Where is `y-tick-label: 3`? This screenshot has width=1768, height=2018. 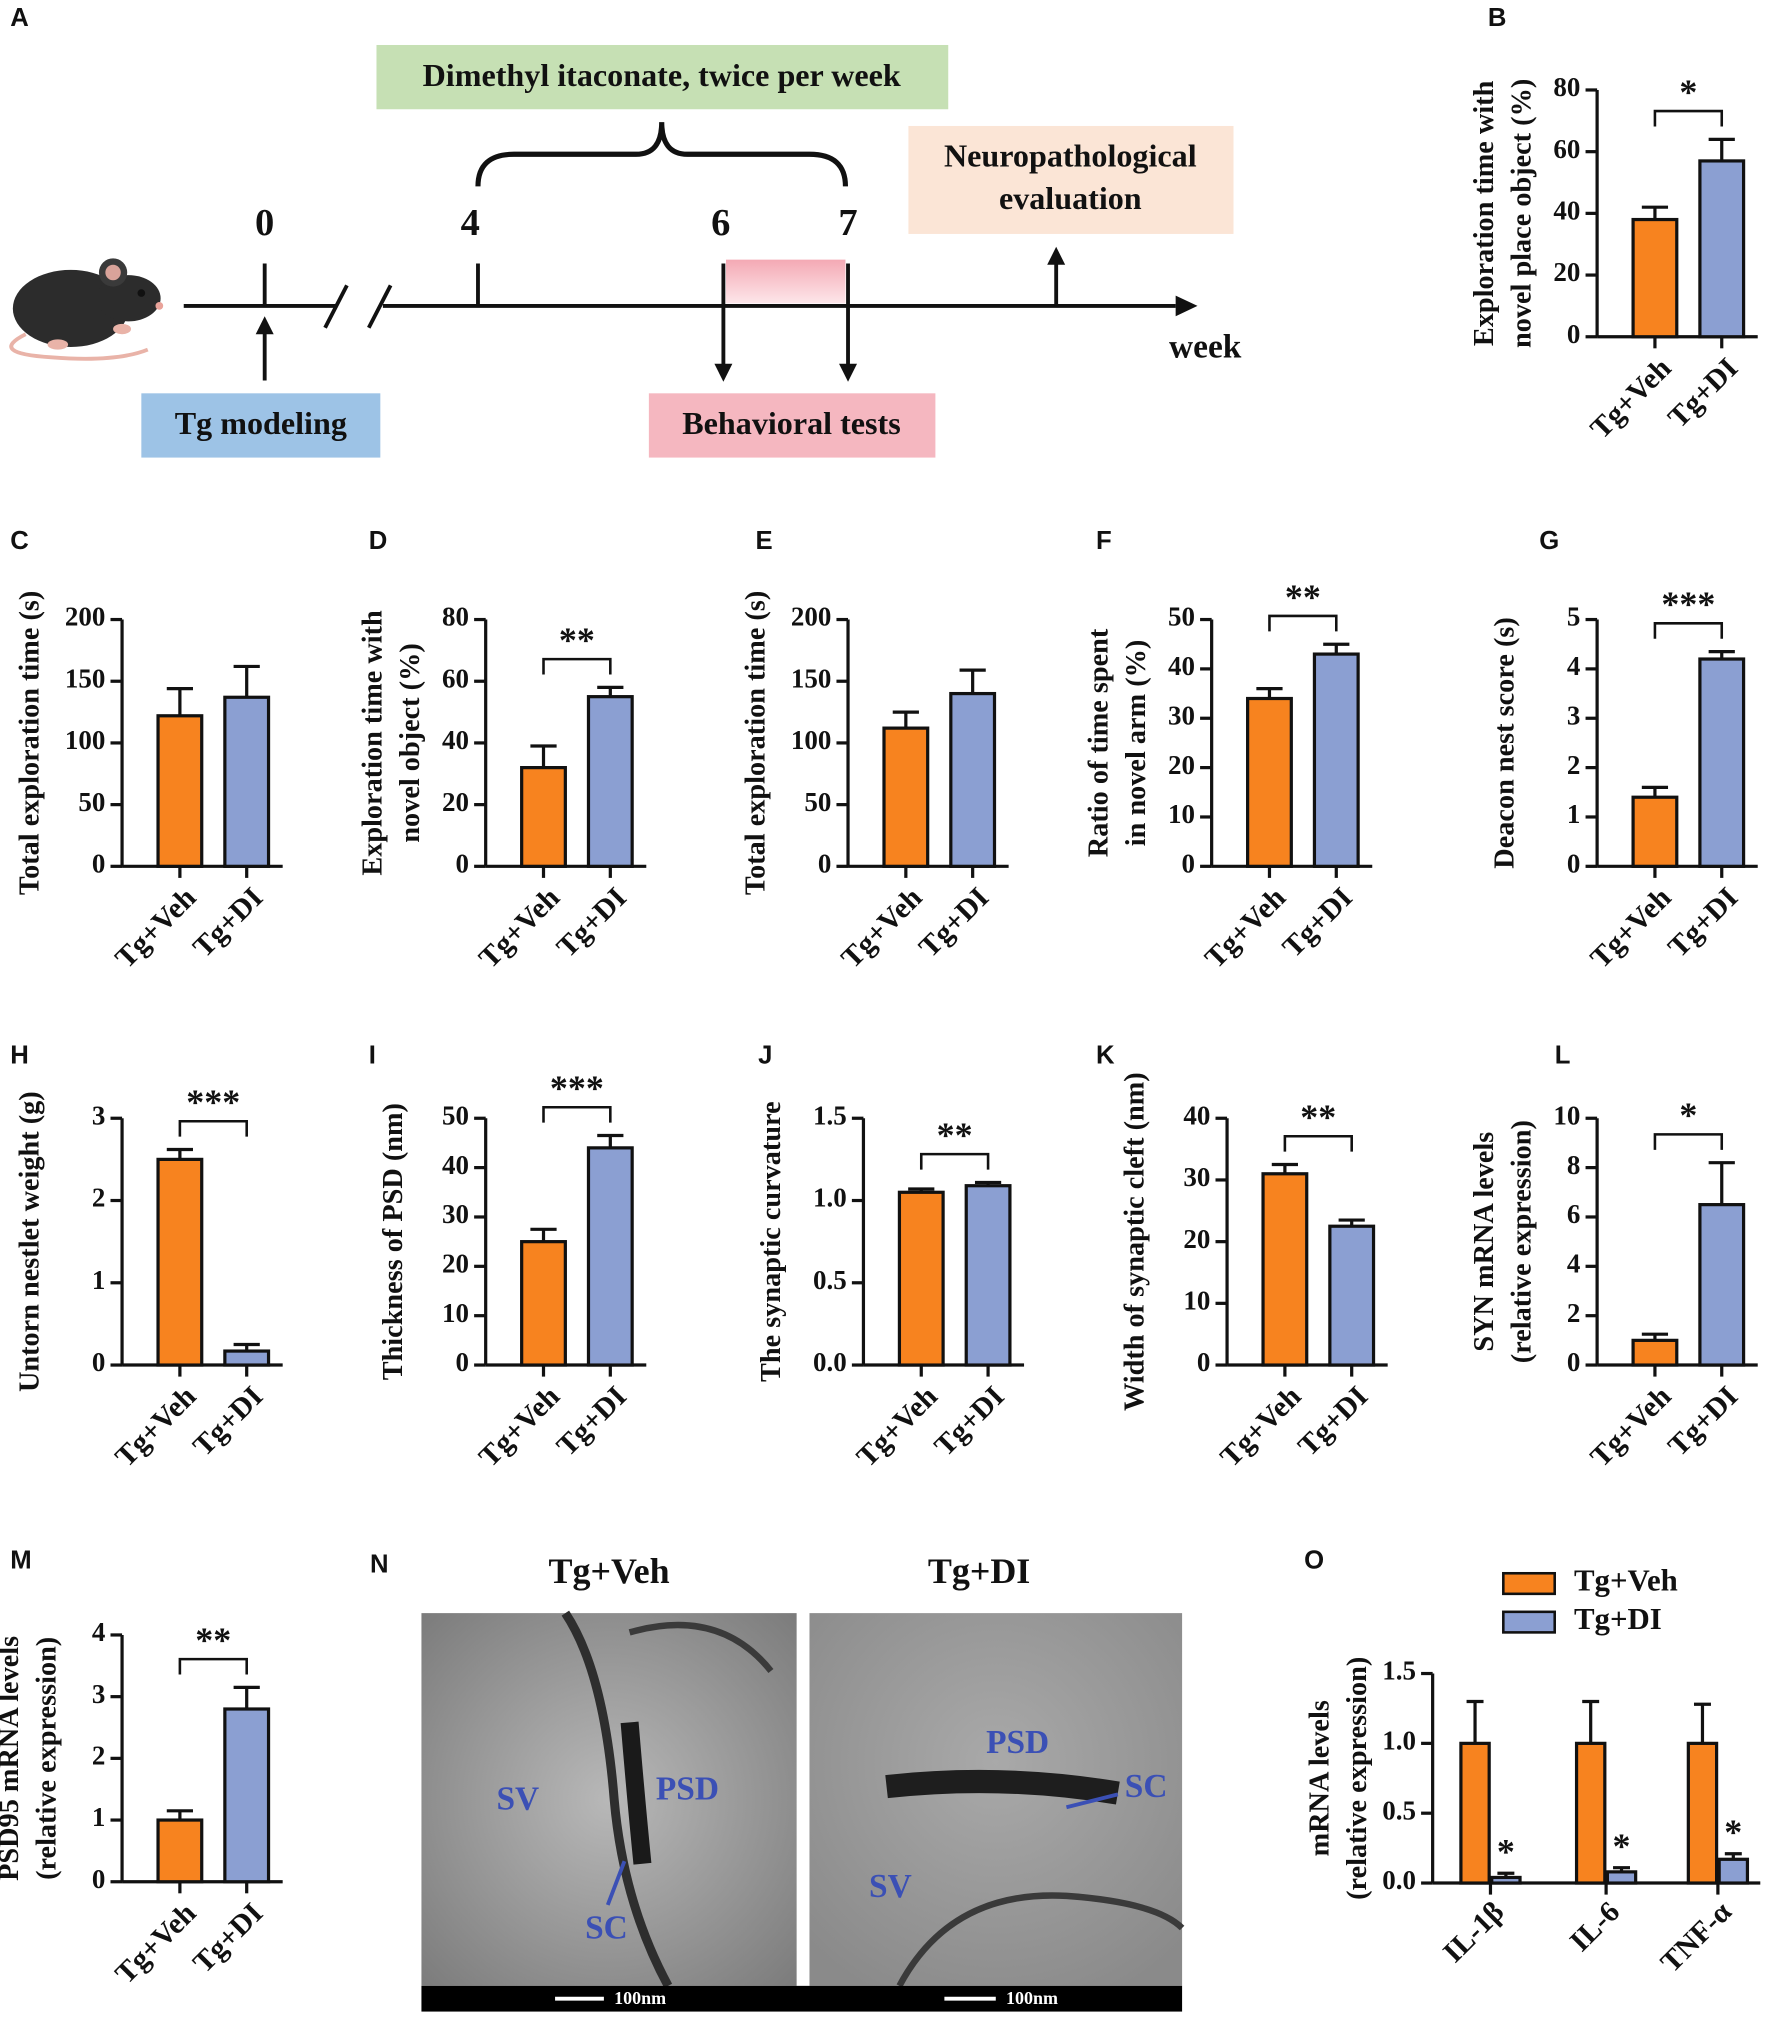 y-tick-label: 3 is located at coordinates (98, 1115).